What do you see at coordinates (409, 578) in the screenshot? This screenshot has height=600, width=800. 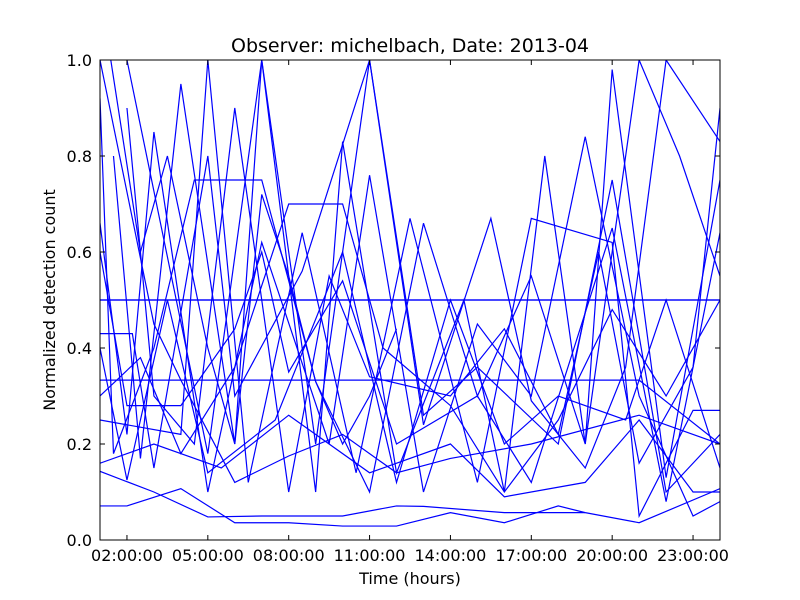 I see `x-axis-label: Time (hours)` at bounding box center [409, 578].